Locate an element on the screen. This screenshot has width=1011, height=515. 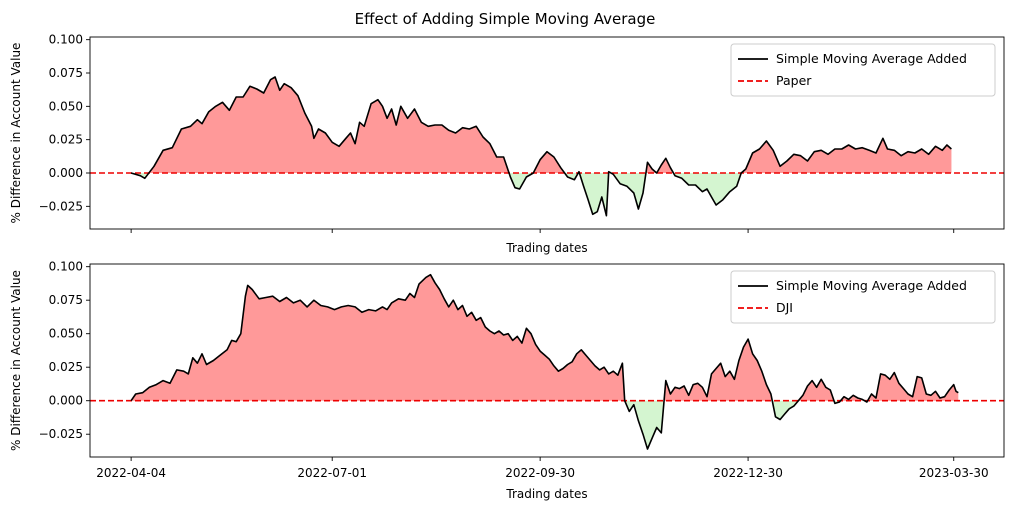
legend: Simple Moving Average Added DJI is located at coordinates (863, 297).